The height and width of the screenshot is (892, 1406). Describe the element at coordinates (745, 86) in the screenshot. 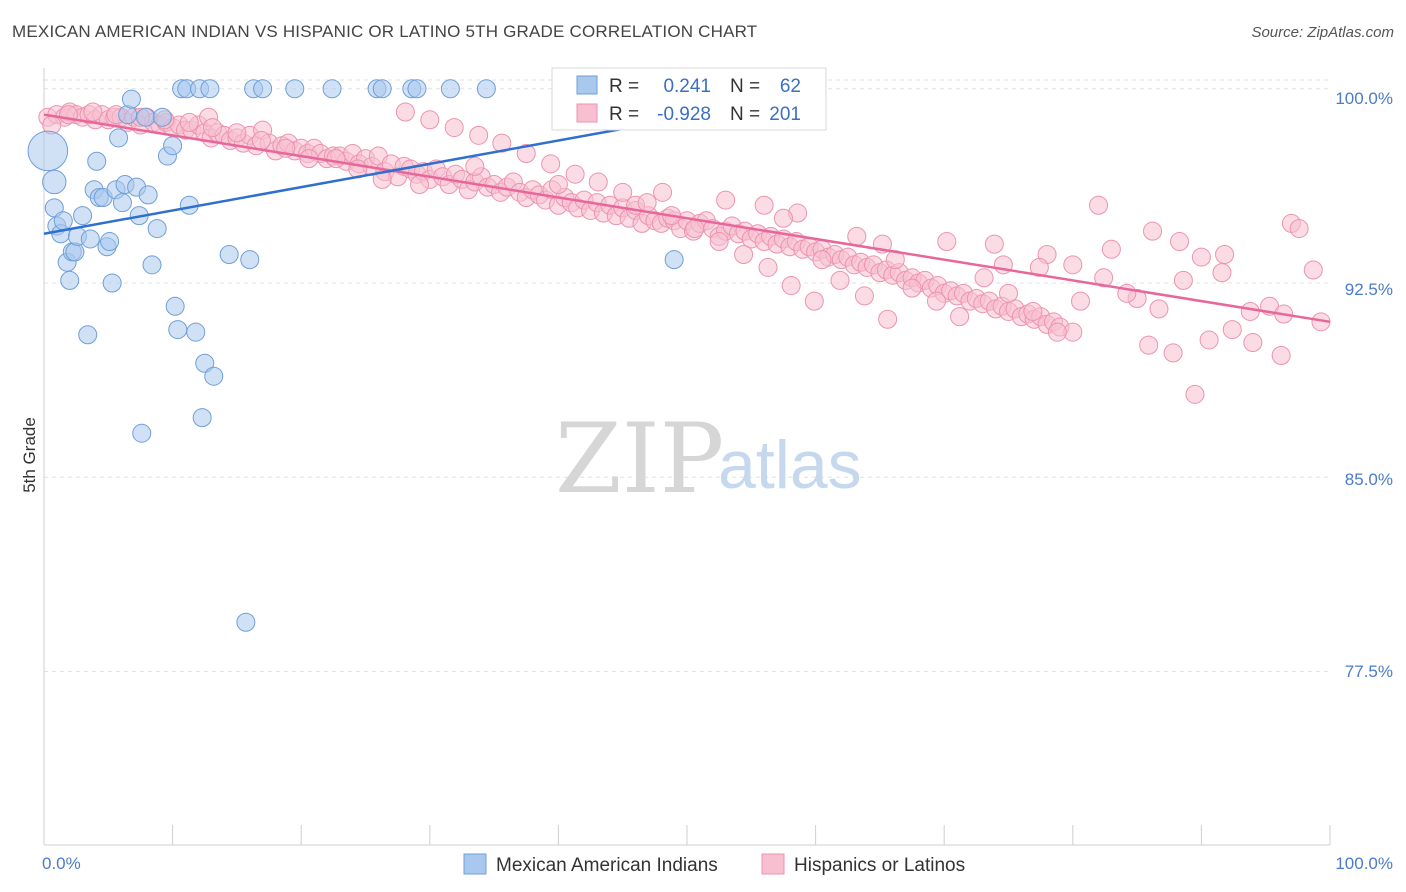

I see `stats-n-label: N =` at that location.